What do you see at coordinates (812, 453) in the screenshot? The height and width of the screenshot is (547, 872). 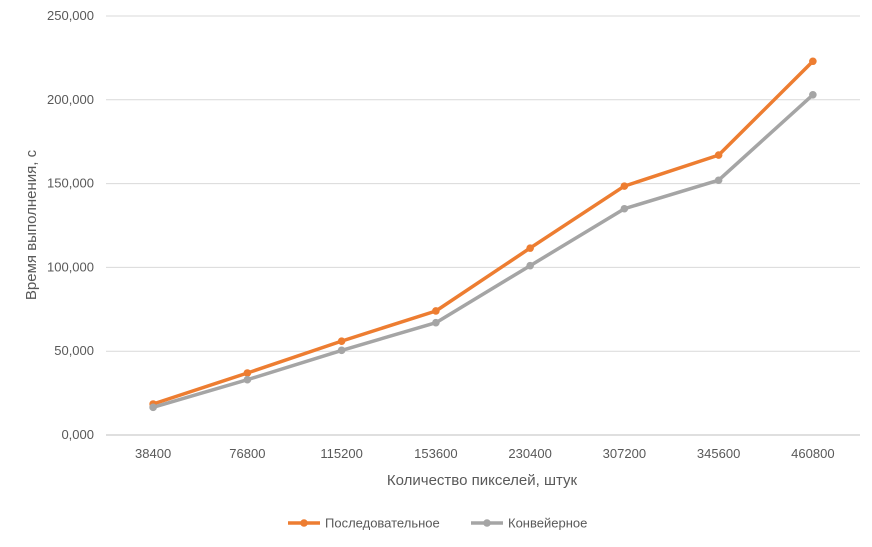 I see `x-tick-label: 460800` at bounding box center [812, 453].